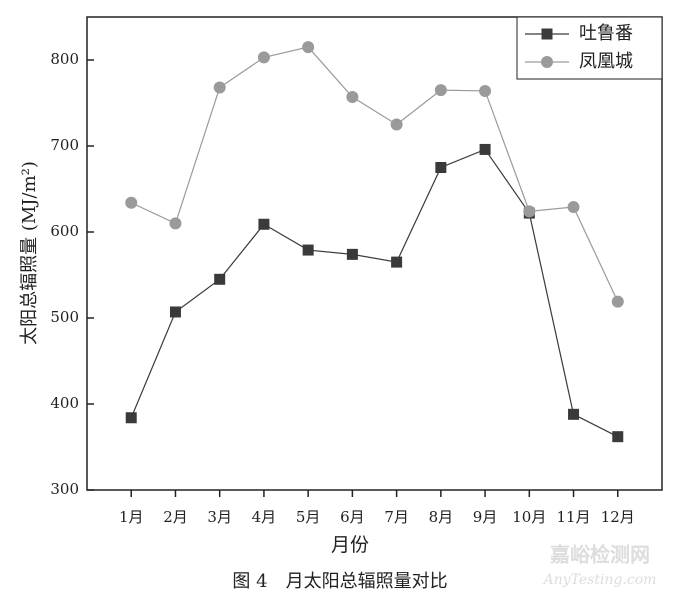  Describe the element at coordinates (606, 33) in the screenshot. I see `legend-label: 吐鲁番` at that location.